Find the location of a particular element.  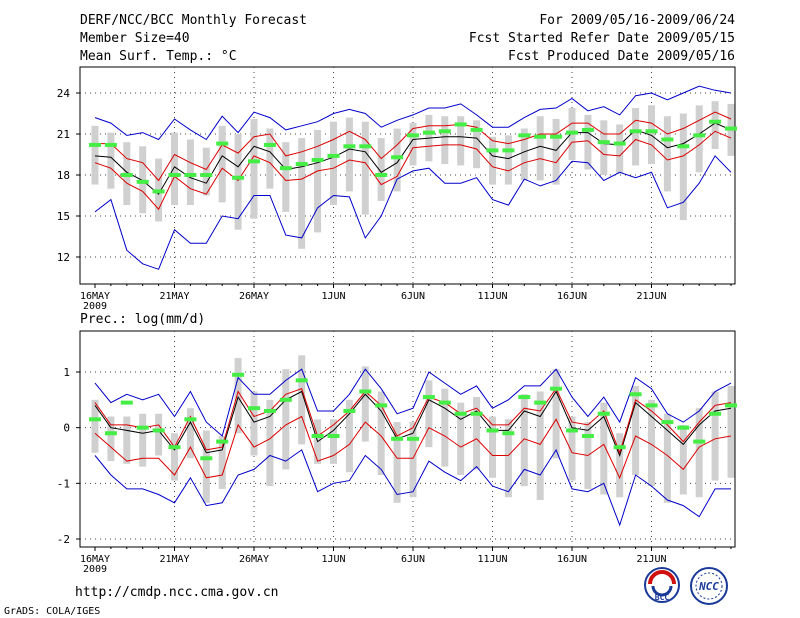

temp-y-tick-label: 21 is located at coordinates (63, 134).